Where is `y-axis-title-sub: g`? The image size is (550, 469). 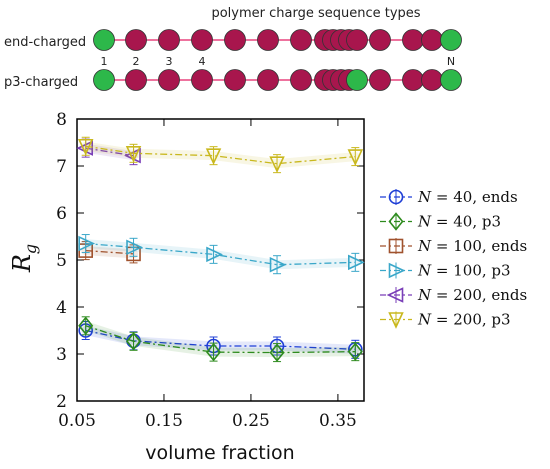 y-axis-title-sub: g is located at coordinates (30, 249).